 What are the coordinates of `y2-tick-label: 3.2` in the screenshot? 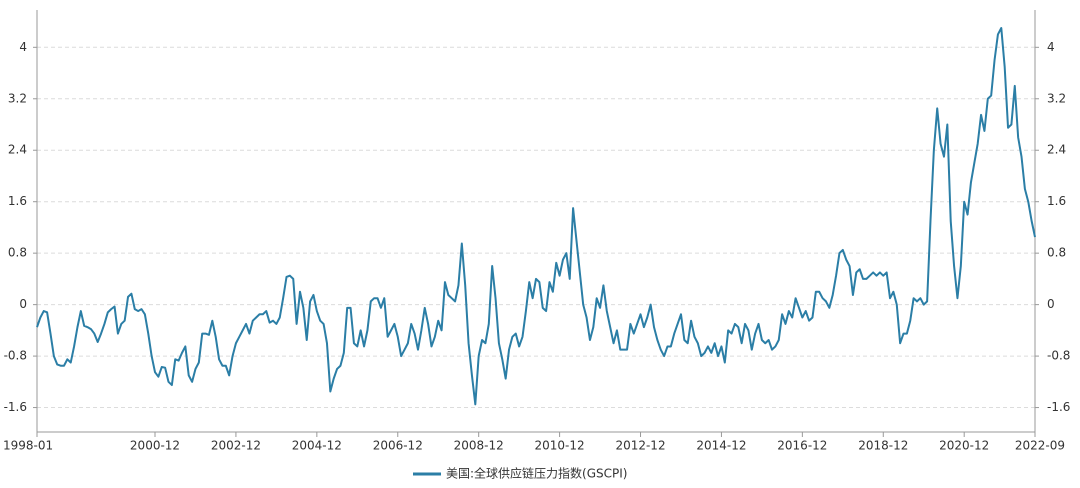 It's located at (1056, 98).